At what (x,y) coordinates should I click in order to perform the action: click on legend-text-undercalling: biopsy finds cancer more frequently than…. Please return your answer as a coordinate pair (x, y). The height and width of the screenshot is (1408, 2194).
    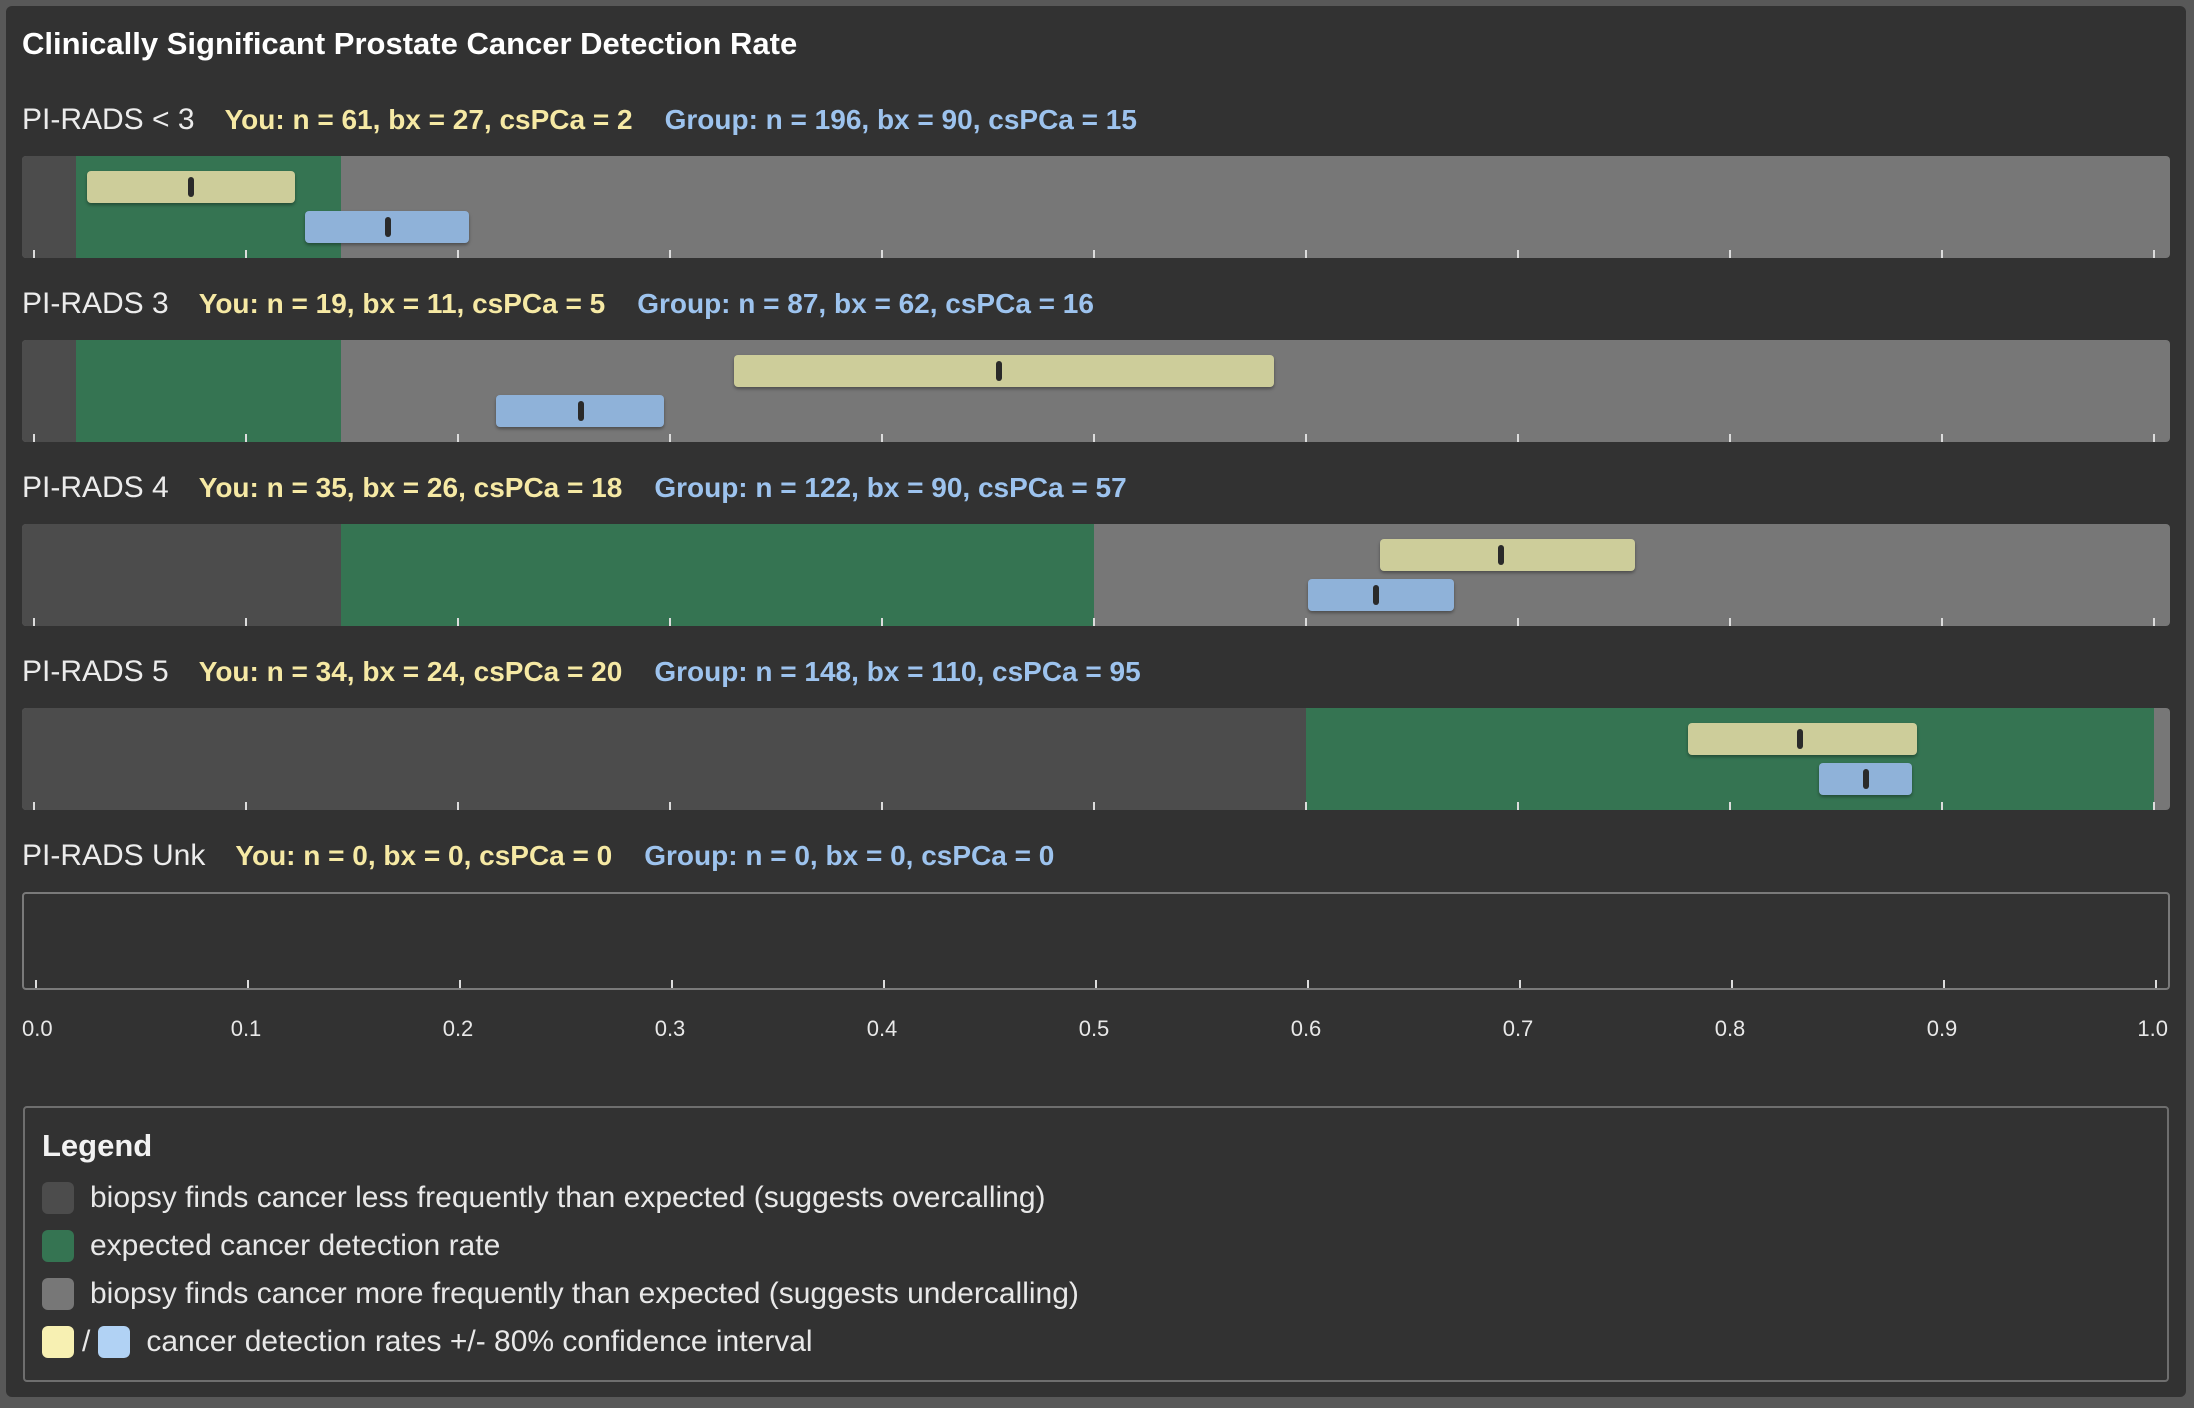
    Looking at the image, I should click on (584, 1293).